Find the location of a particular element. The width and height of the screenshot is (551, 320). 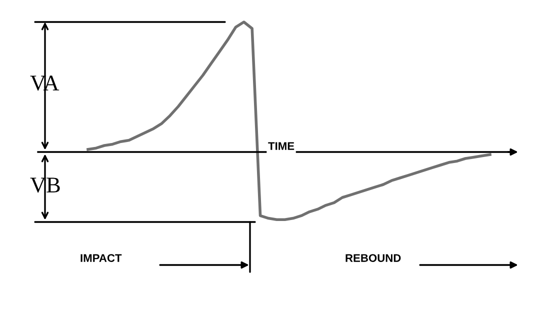

text: IMPACT is located at coordinates (101, 258).